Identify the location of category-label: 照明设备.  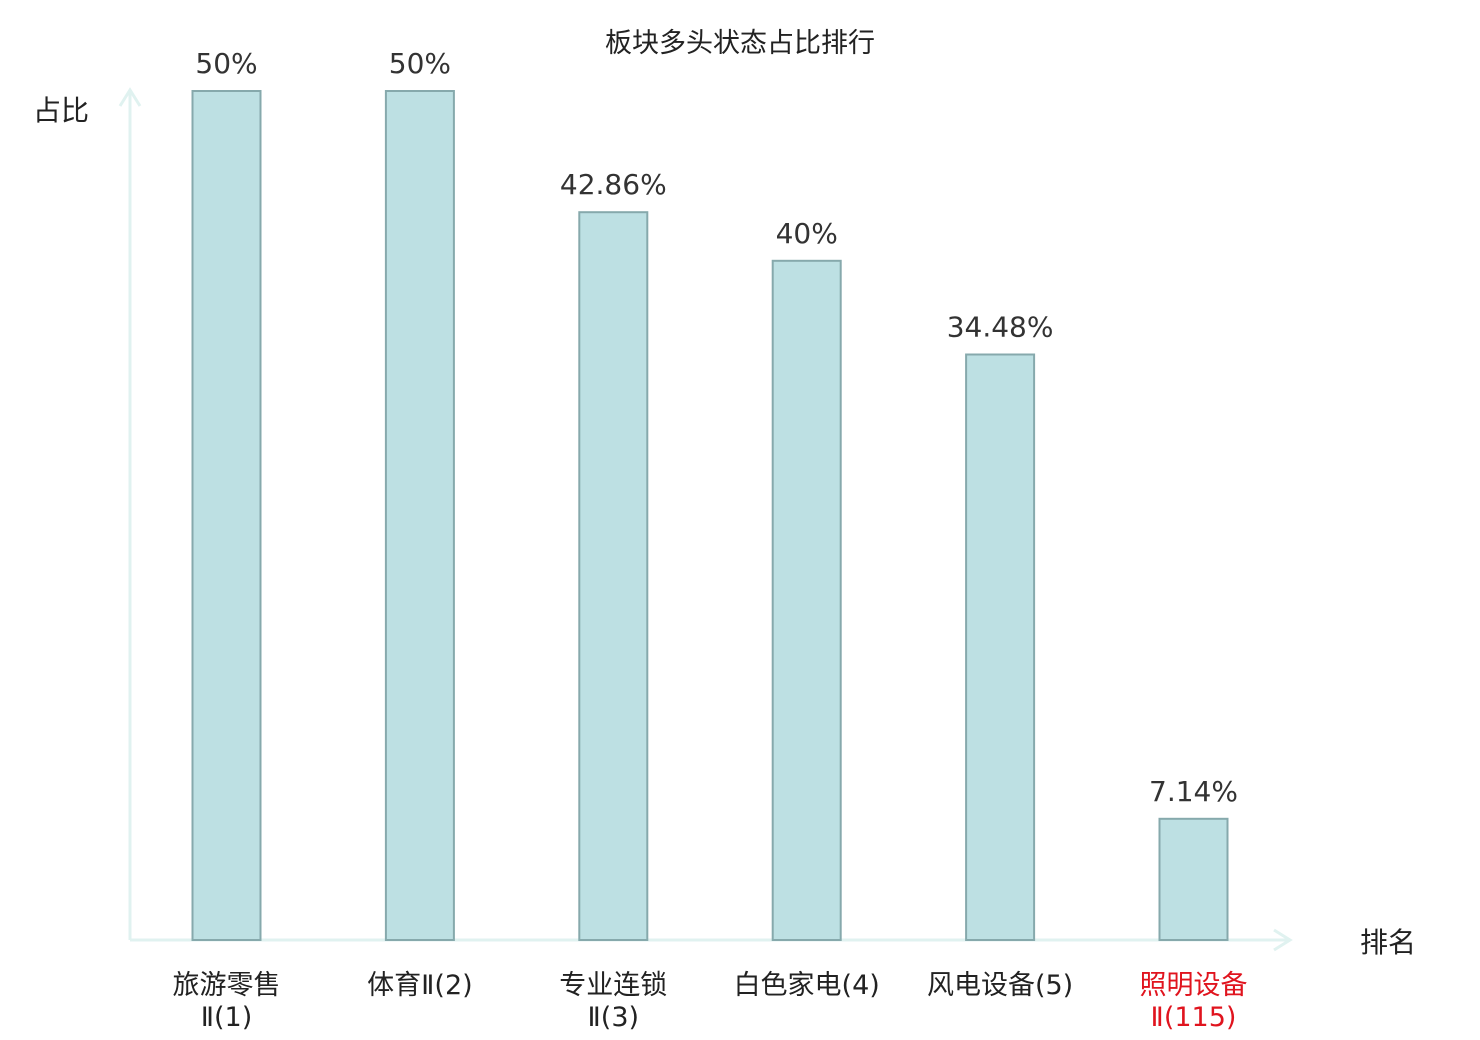
(1194, 985).